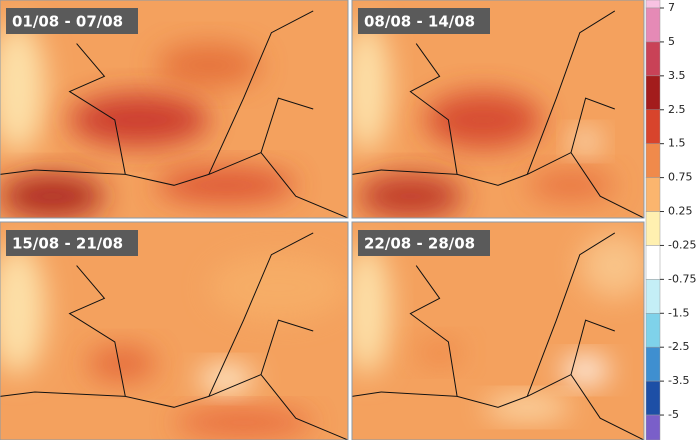 This screenshot has width=700, height=440. I want to click on legend-label: -0.75, so click(682, 278).